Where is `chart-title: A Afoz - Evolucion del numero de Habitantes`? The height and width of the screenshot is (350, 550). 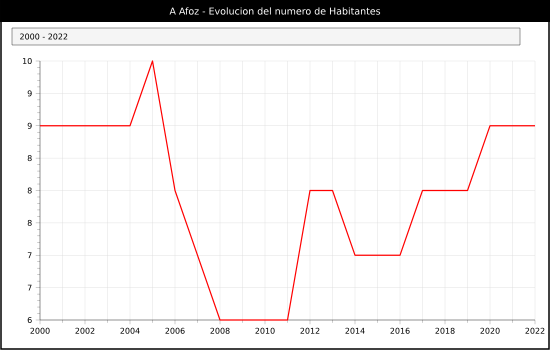 chart-title: A Afoz - Evolucion del numero de Habitantes is located at coordinates (275, 11).